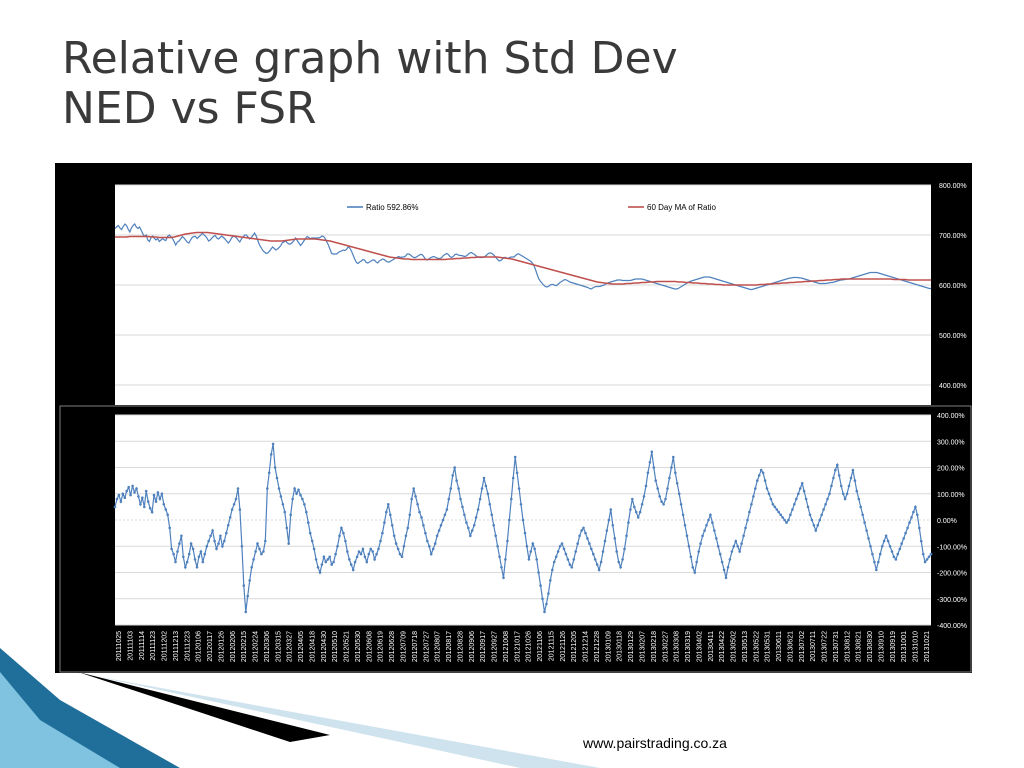  I want to click on x-tick-label: 20121115, so click(552, 646).